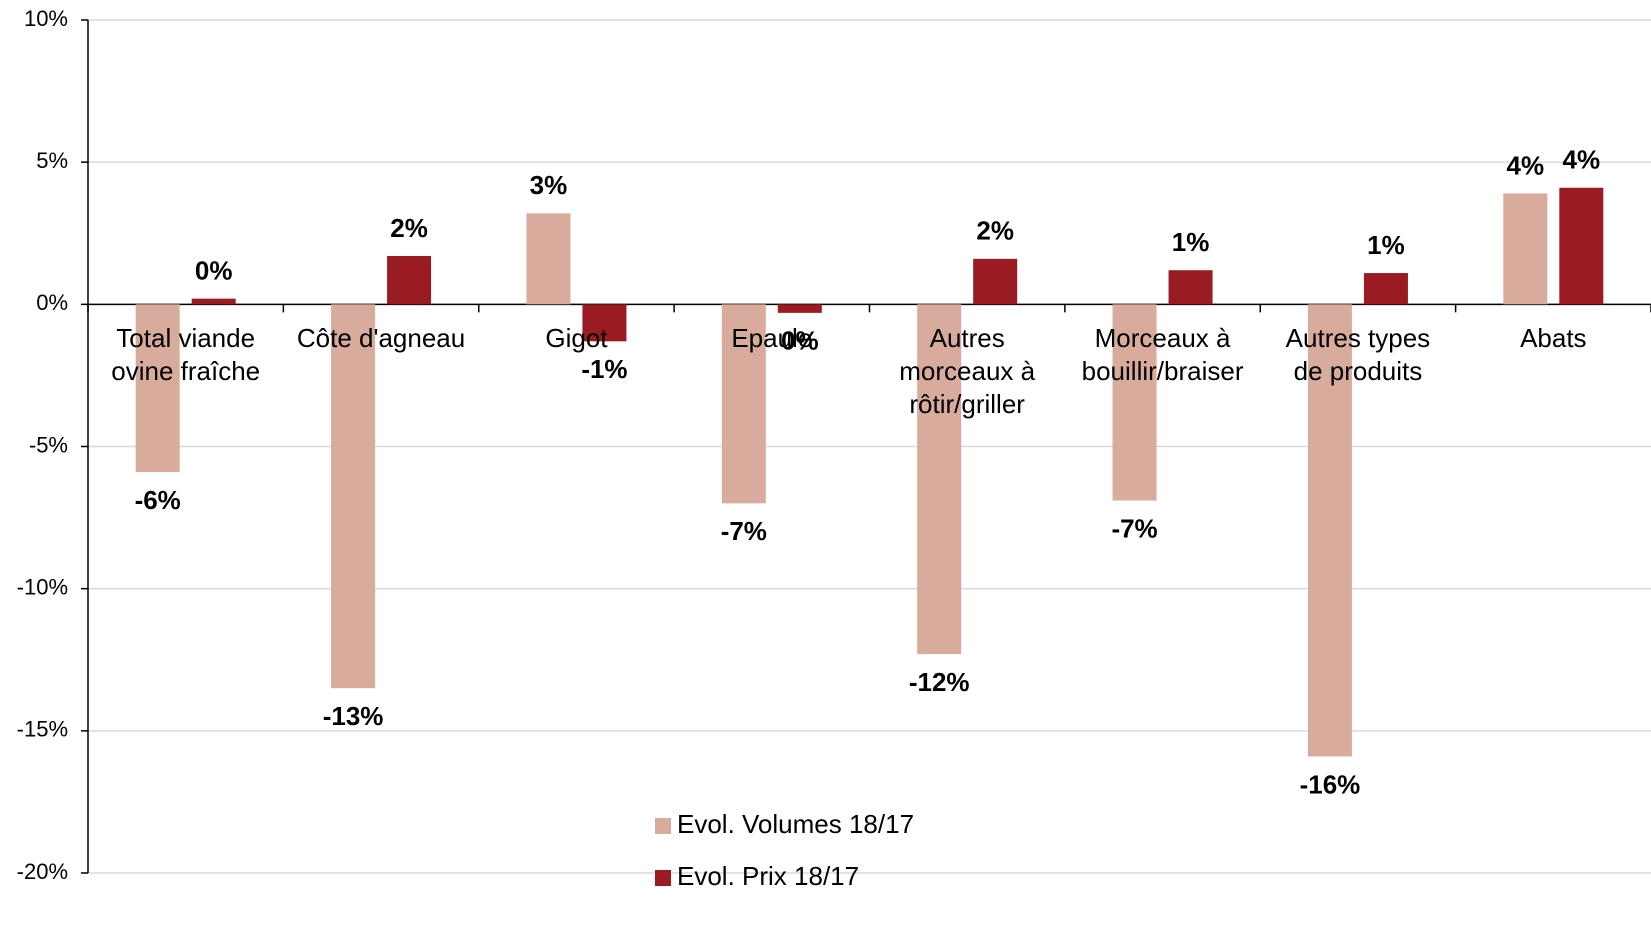 The width and height of the screenshot is (1651, 929). What do you see at coordinates (768, 876) in the screenshot?
I see `legend-label: Evol. Prix 18/17` at bounding box center [768, 876].